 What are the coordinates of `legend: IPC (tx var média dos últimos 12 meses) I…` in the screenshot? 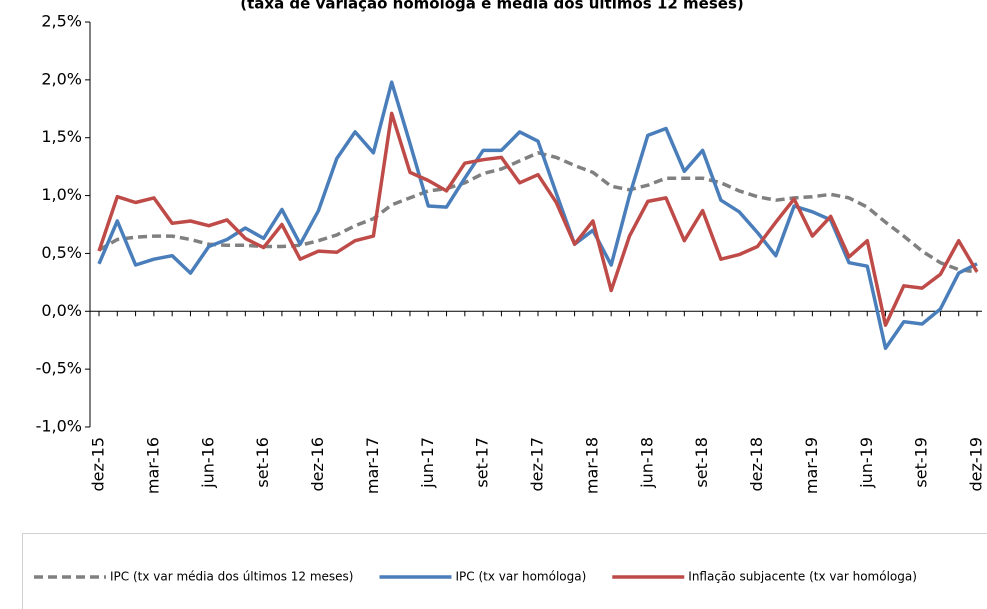 It's located at (475, 577).